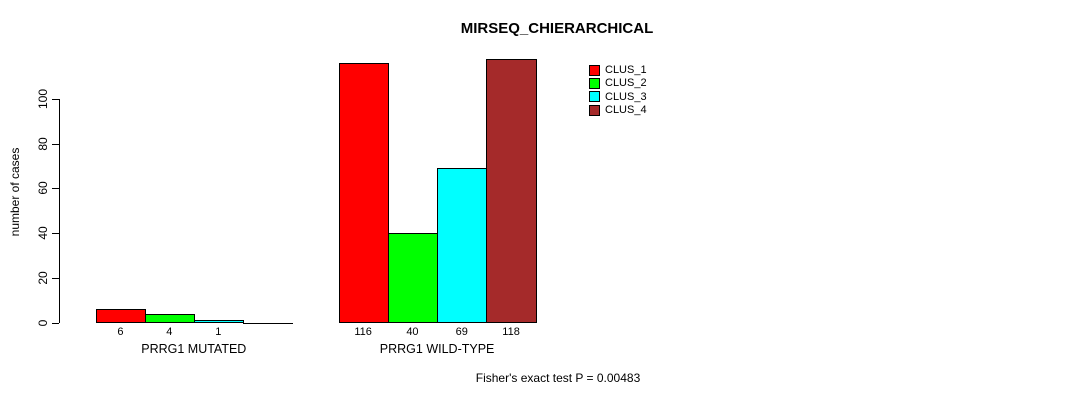 Image resolution: width=1090 pixels, height=400 pixels. Describe the element at coordinates (169, 318) in the screenshot. I see `bar-clus-2-prrg1-mutated` at that location.